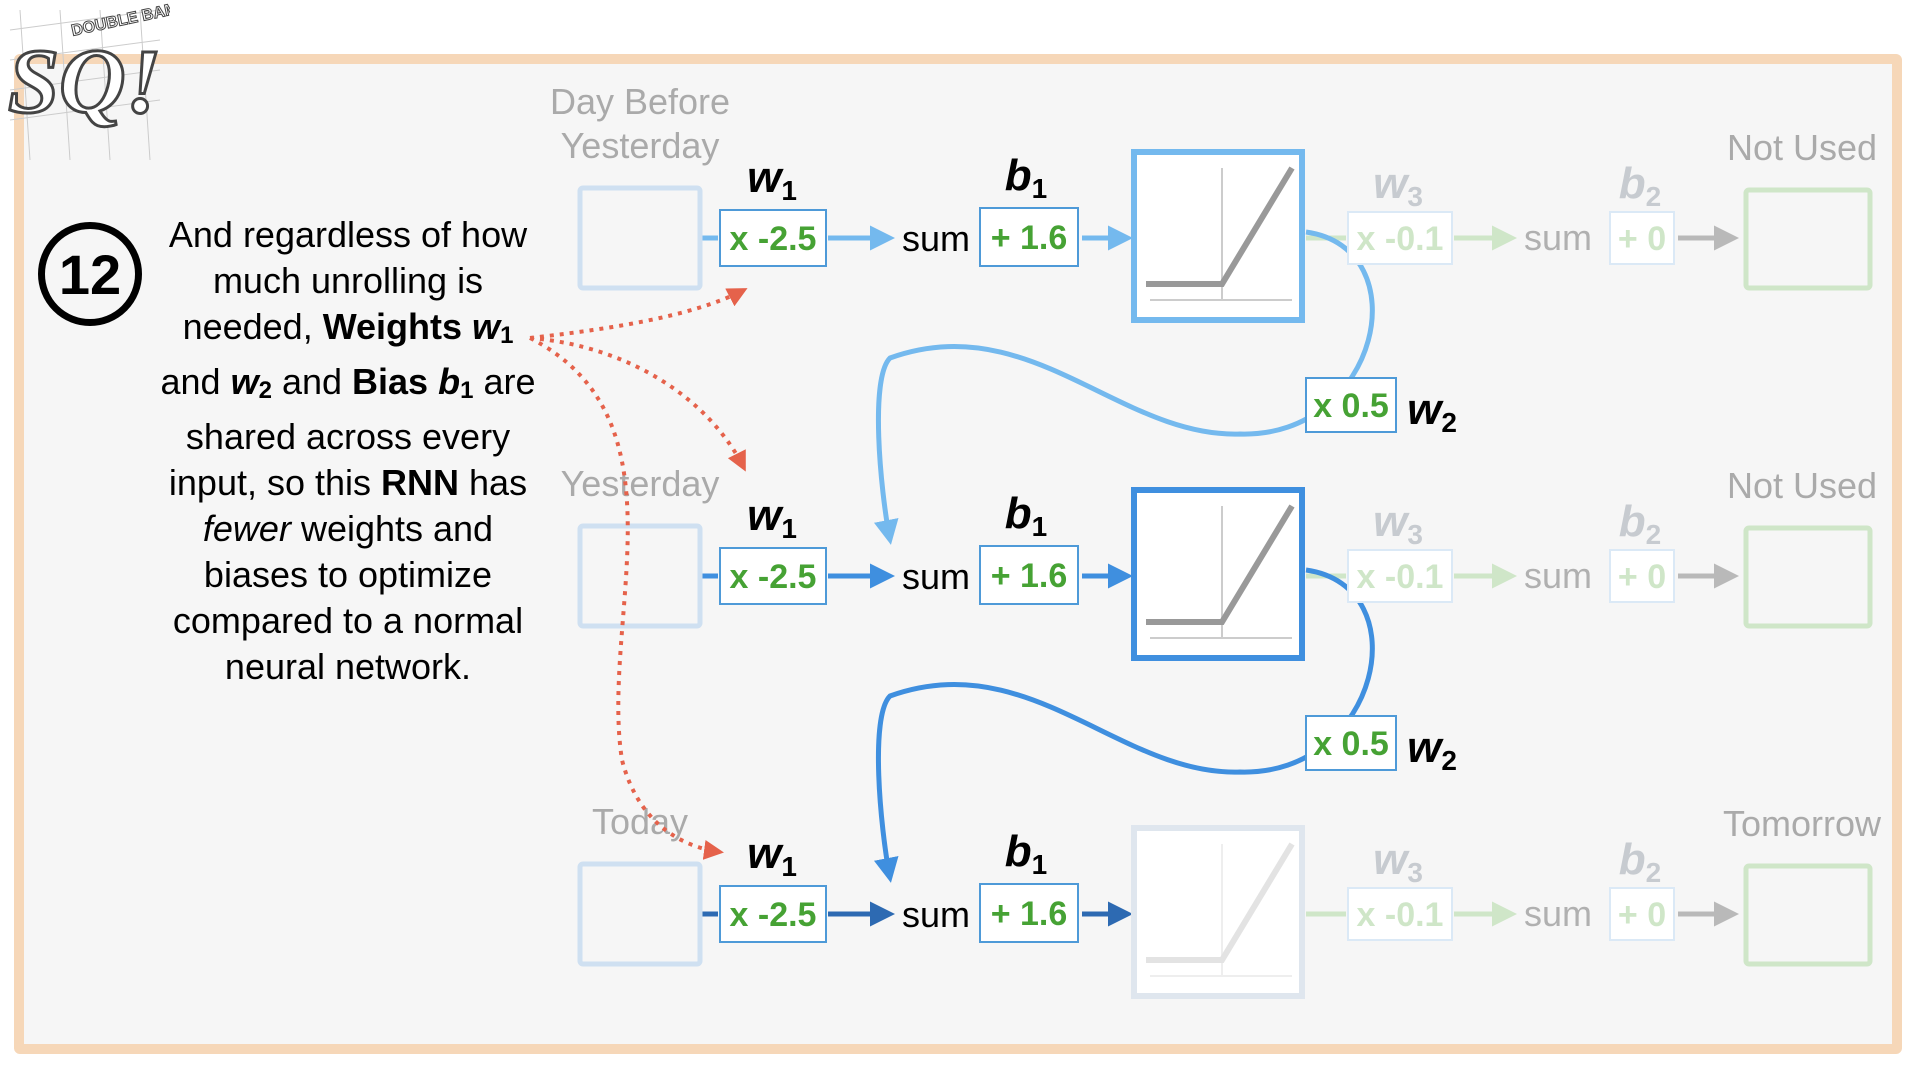 This screenshot has width=1920, height=1080. What do you see at coordinates (1802, 823) in the screenshot?
I see `output-label: Tomorrow` at bounding box center [1802, 823].